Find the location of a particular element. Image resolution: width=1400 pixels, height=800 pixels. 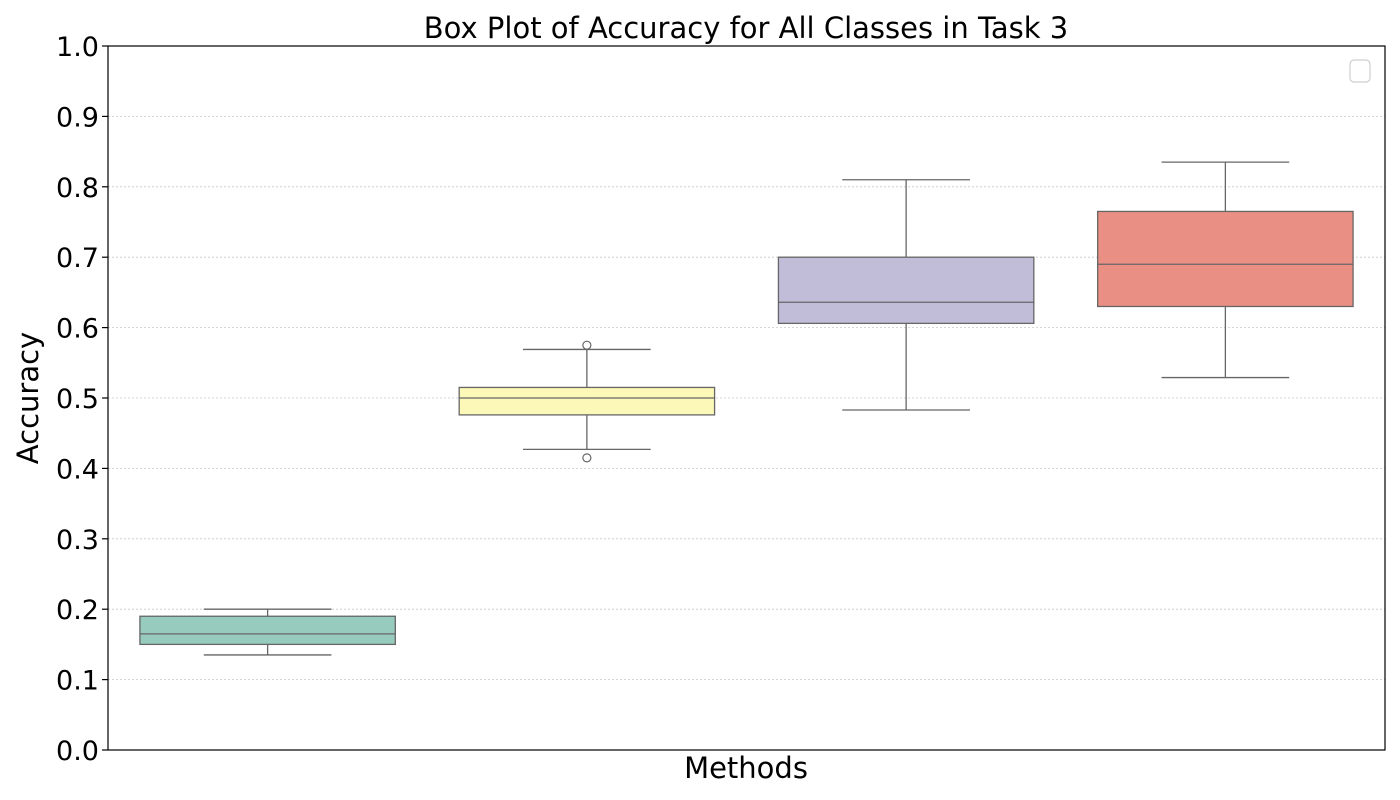

y-axis-label: Accuracy is located at coordinates (28, 398).